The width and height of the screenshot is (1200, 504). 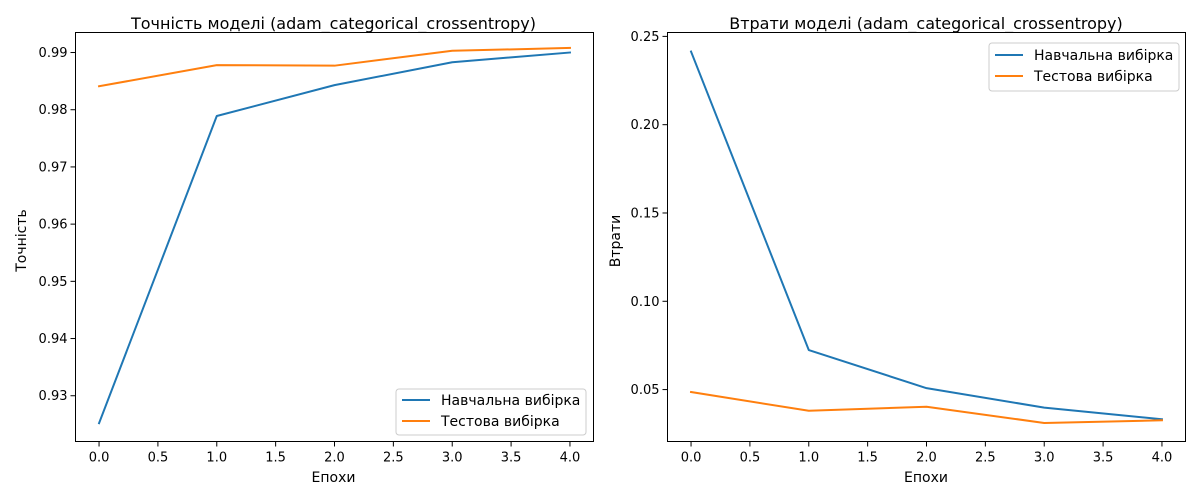 I want to click on loss-chart-legend-box, so click(x=1084, y=67).